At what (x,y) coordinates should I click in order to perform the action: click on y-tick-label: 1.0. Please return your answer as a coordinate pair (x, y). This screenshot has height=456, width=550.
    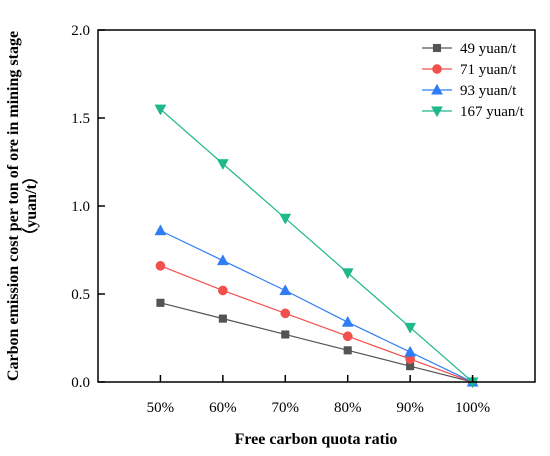
    Looking at the image, I should click on (80, 207).